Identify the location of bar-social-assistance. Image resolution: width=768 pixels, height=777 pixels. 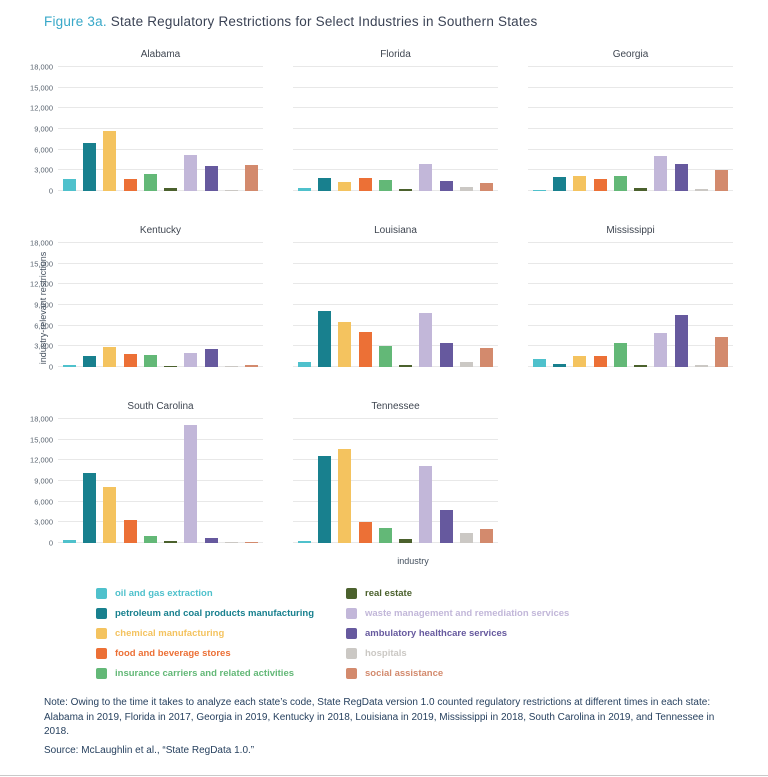
(486, 357).